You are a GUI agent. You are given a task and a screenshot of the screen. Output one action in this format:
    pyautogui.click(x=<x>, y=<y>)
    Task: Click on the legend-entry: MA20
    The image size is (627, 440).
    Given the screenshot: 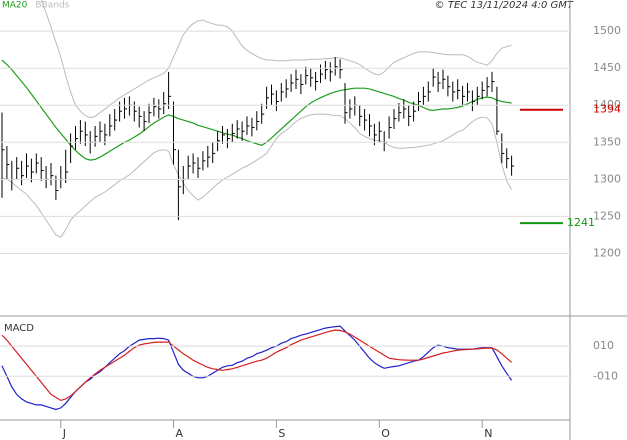 What is the action you would take?
    pyautogui.click(x=15, y=6)
    